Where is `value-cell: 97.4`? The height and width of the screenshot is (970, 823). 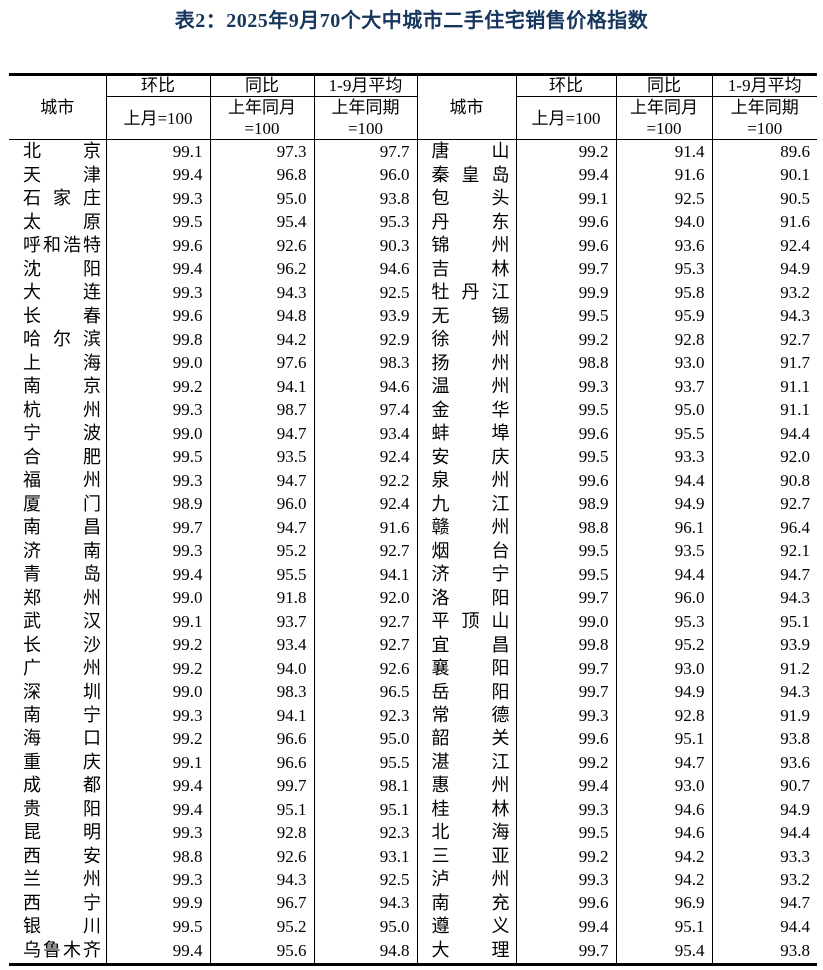
value-cell: 97.4 is located at coordinates (366, 410).